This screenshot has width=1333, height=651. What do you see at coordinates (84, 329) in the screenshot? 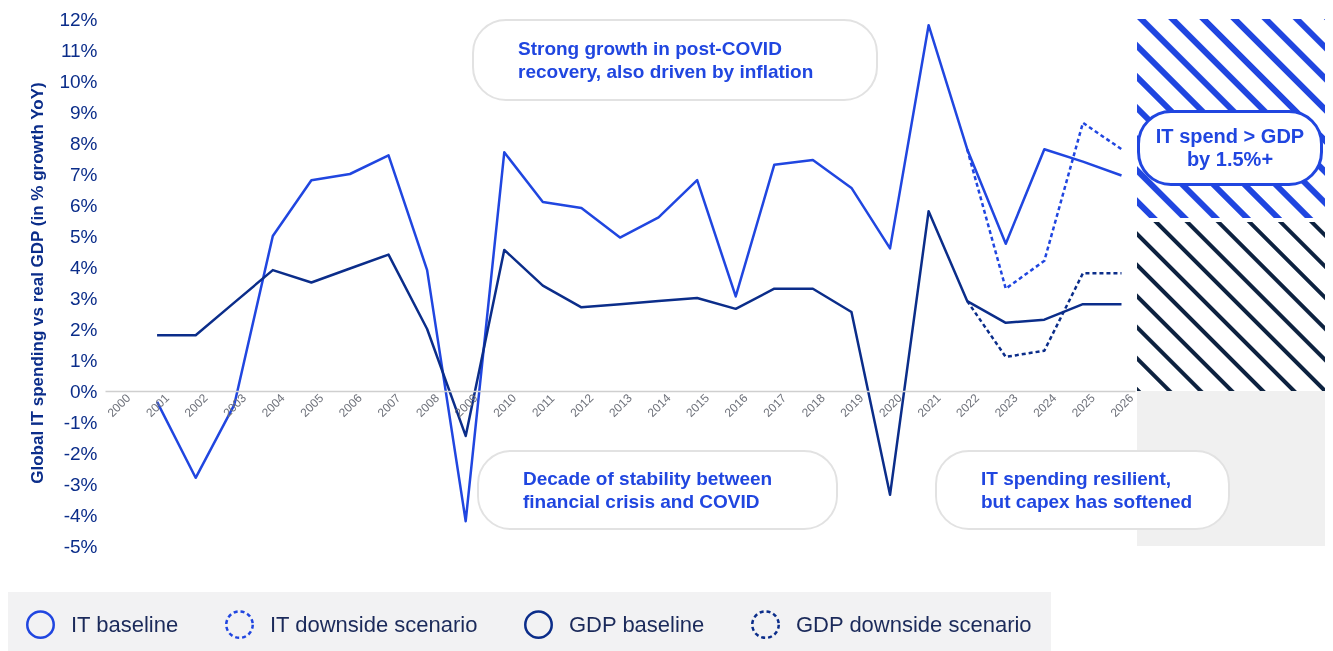
I see `y-tick-label: 2%` at bounding box center [84, 329].